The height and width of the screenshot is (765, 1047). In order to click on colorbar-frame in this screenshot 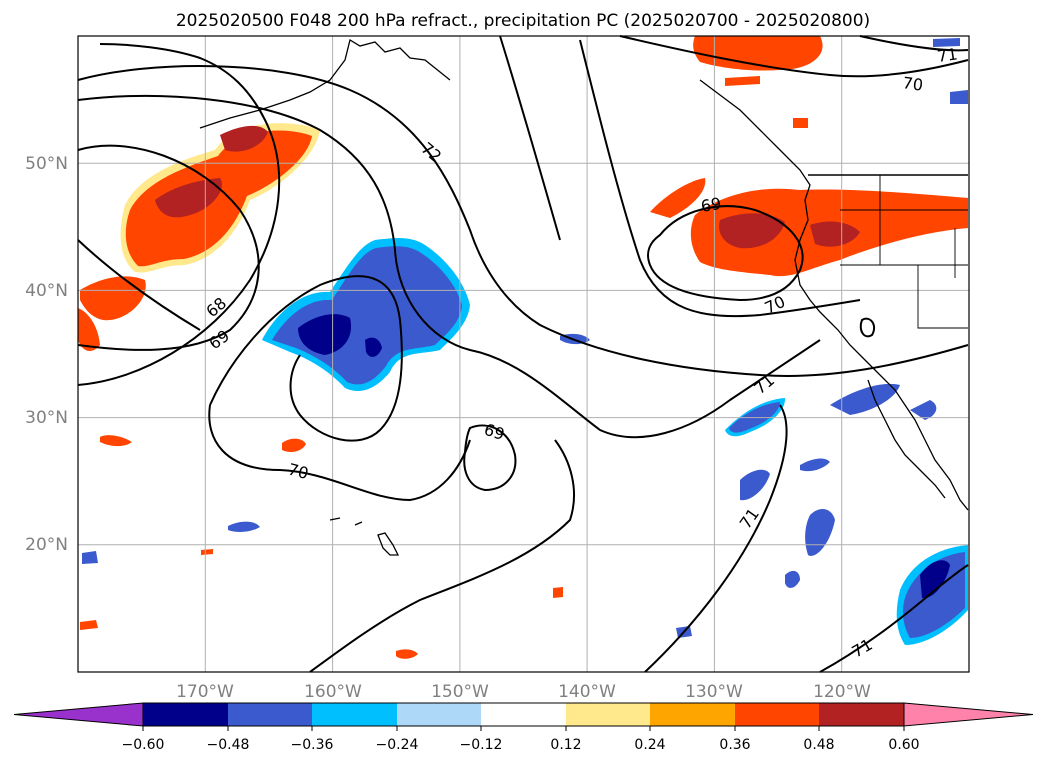, I will do `click(523, 714)`.